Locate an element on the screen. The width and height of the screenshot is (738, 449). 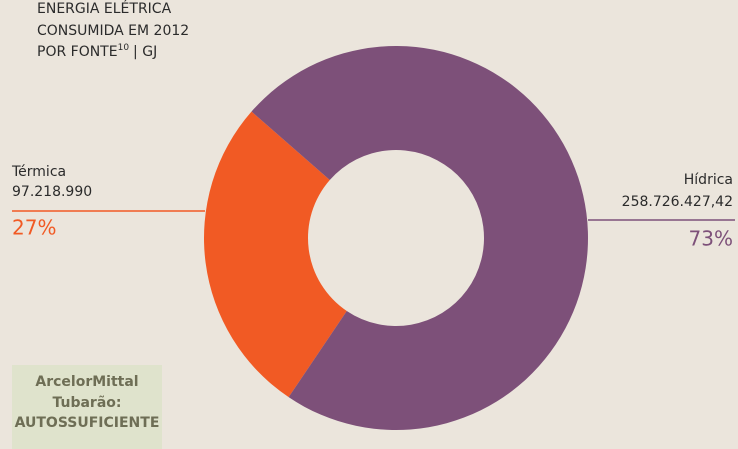
note-box is located at coordinates (87, 407).